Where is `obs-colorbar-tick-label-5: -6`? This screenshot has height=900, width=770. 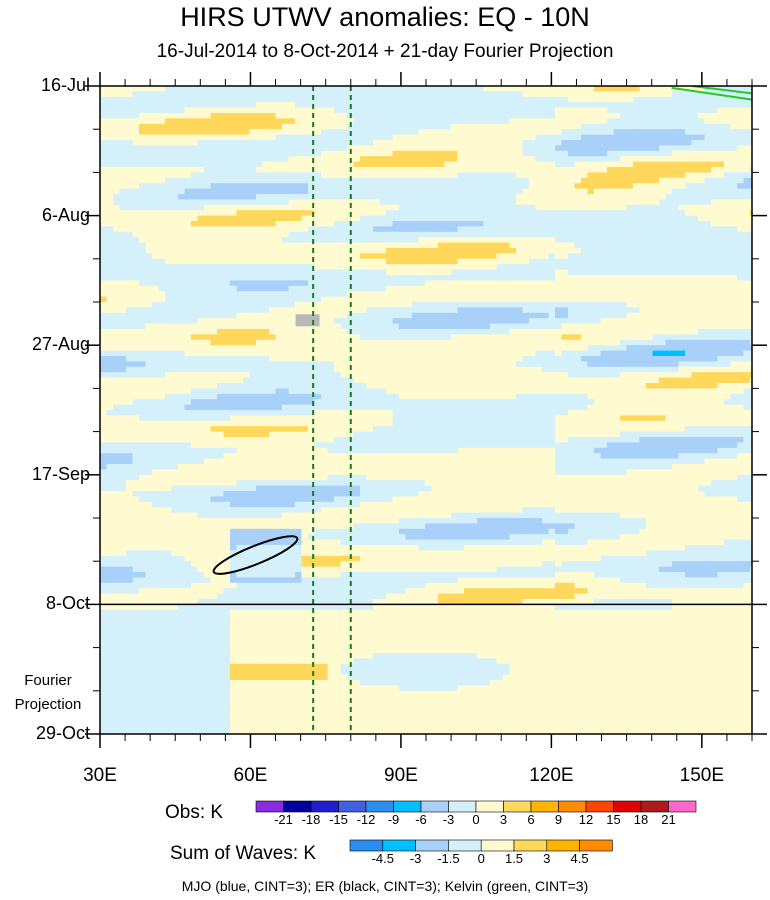
obs-colorbar-tick-label-5: -6 is located at coordinates (421, 819).